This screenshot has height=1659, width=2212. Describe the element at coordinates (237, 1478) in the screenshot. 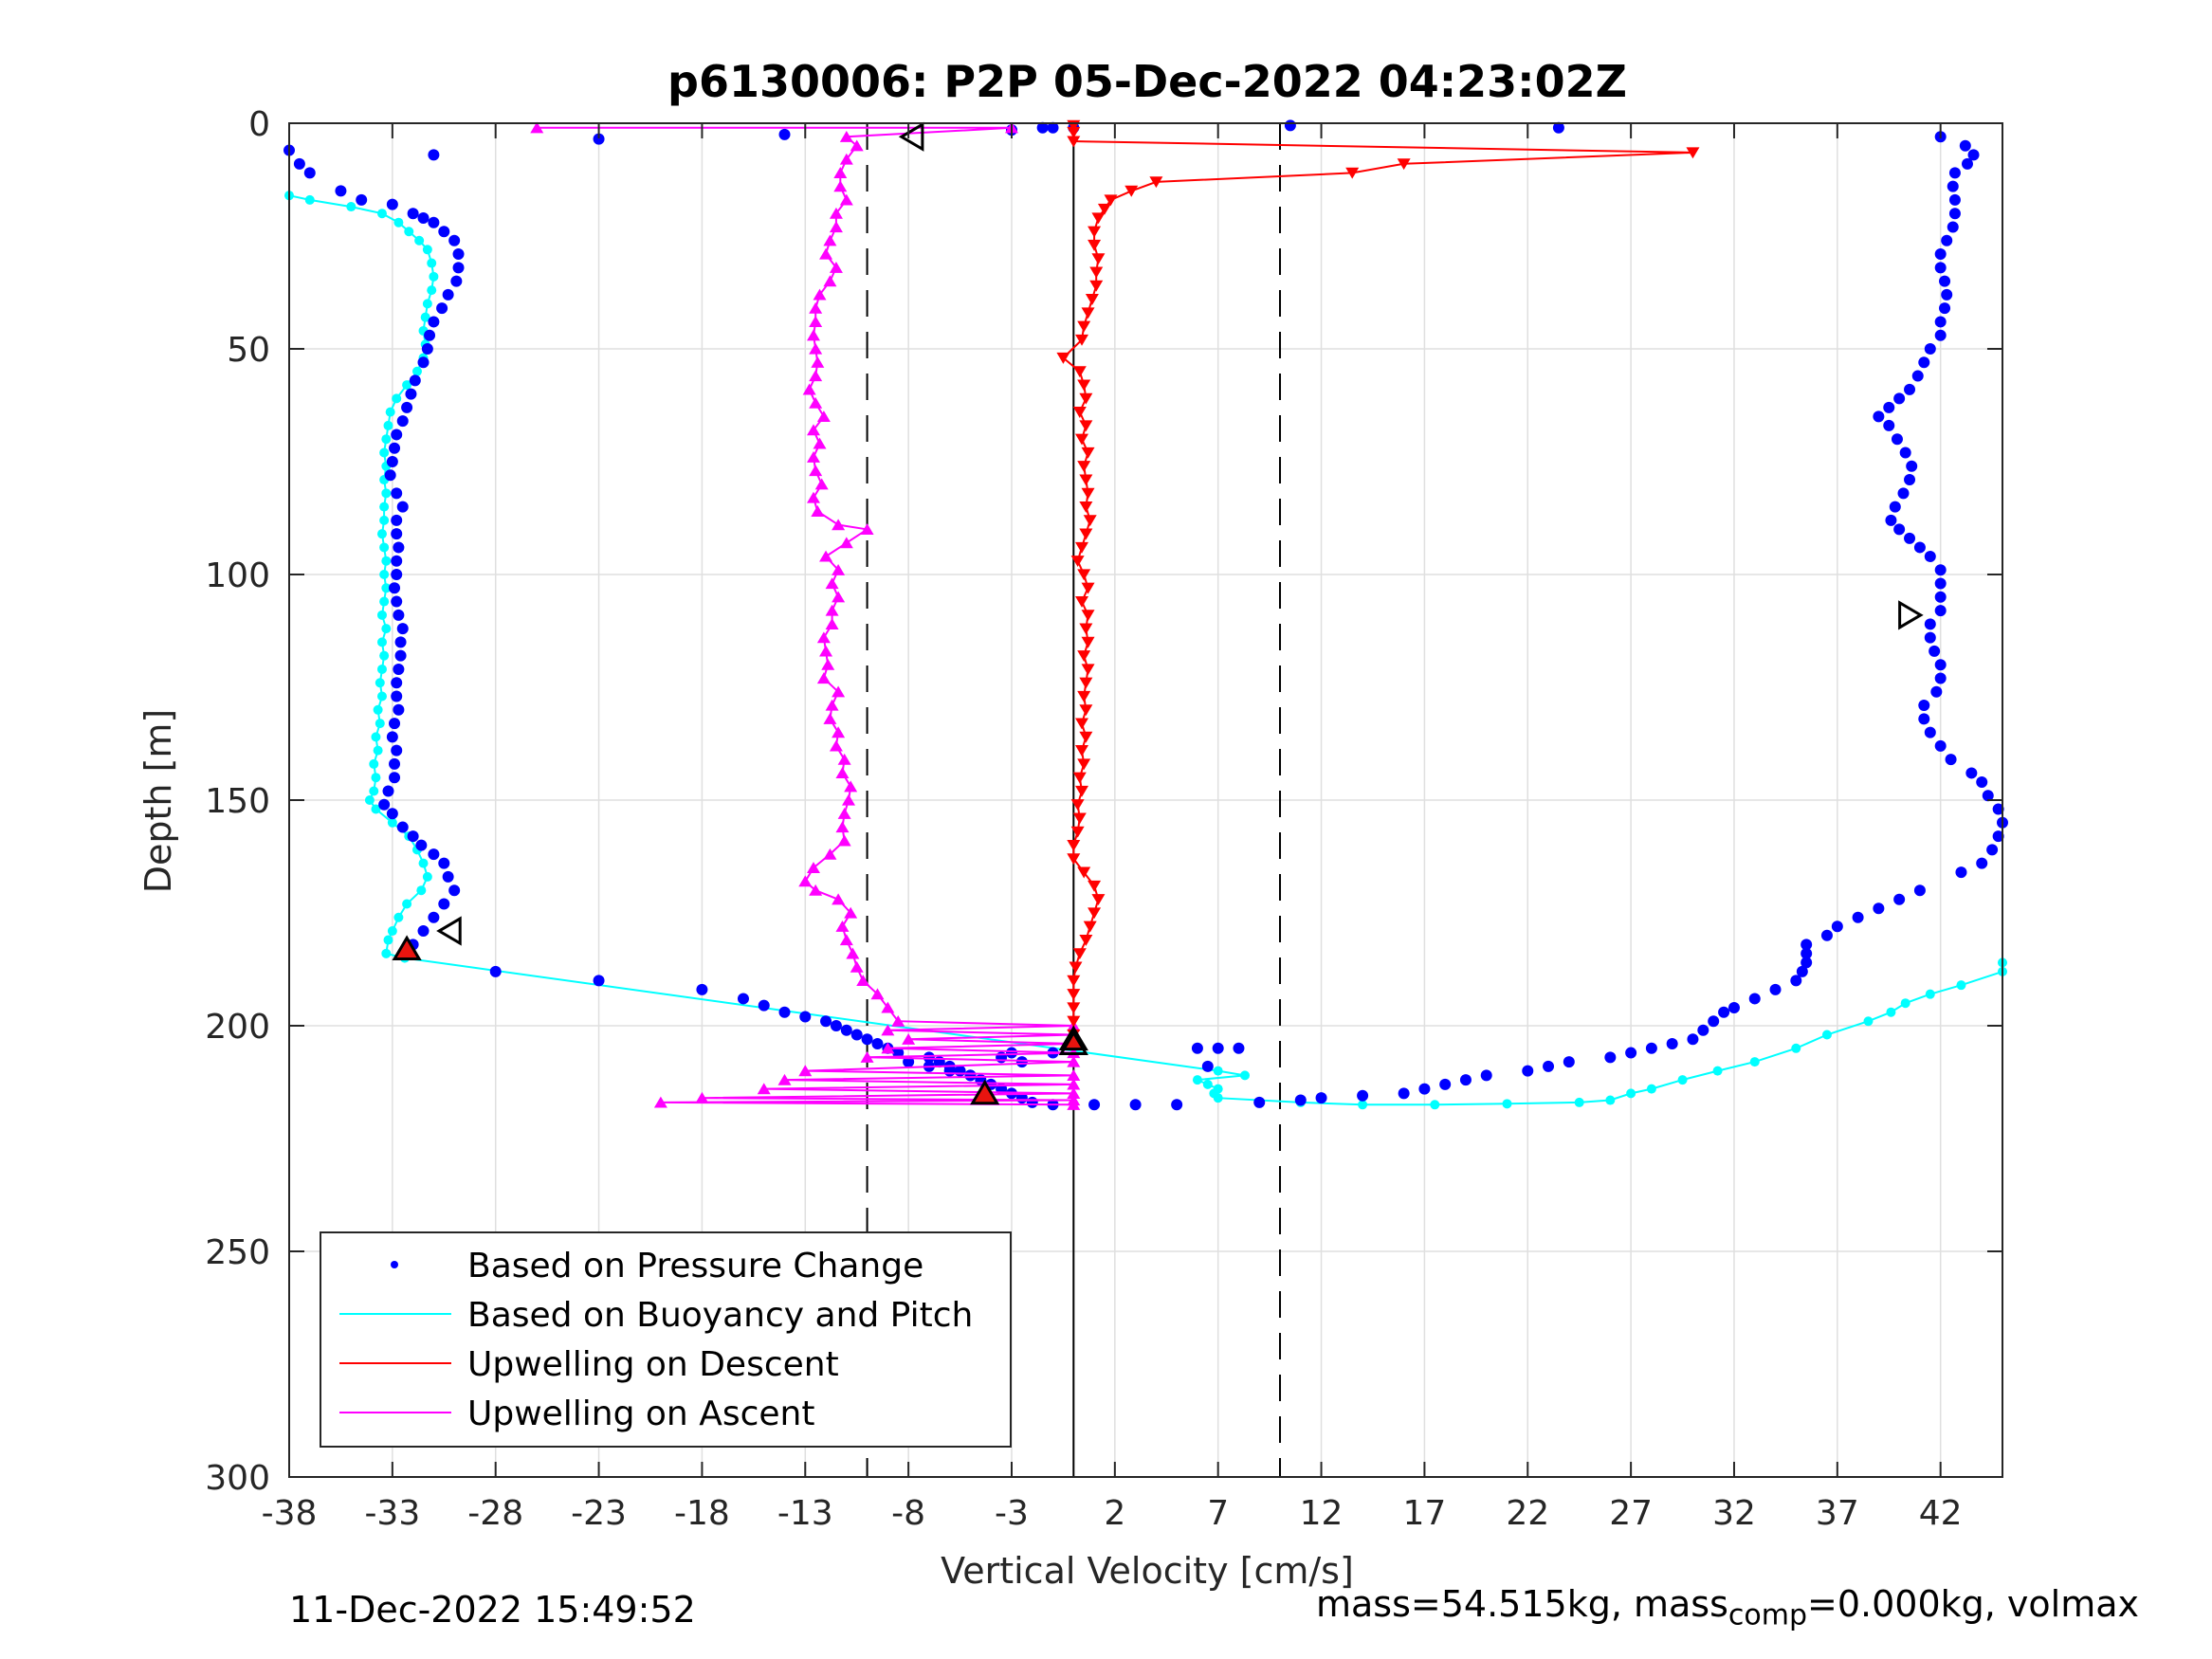

I see `y-tick-label: 300` at that location.